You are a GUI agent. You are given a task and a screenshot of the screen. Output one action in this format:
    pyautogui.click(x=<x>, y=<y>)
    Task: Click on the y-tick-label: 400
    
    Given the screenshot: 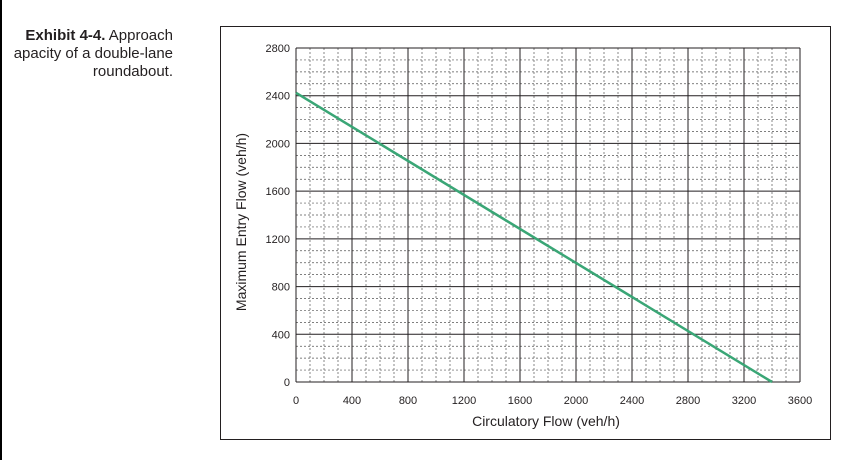 What is the action you would take?
    pyautogui.click(x=281, y=335)
    